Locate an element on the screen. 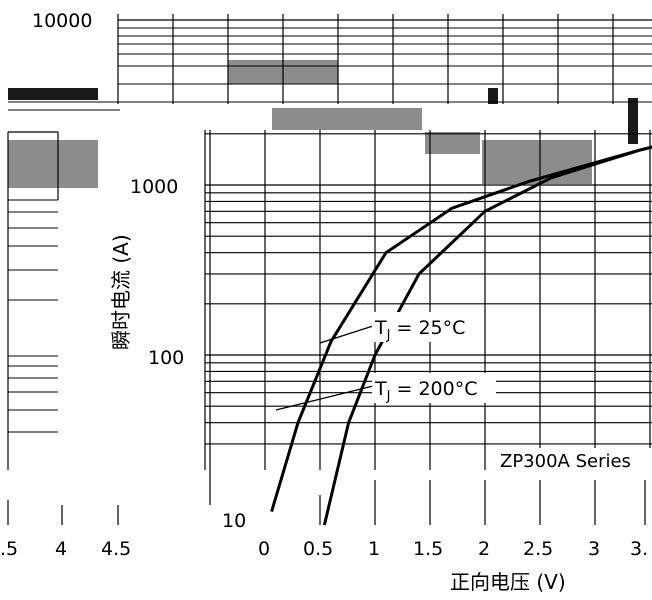  leader-lines is located at coordinates (324, 368).